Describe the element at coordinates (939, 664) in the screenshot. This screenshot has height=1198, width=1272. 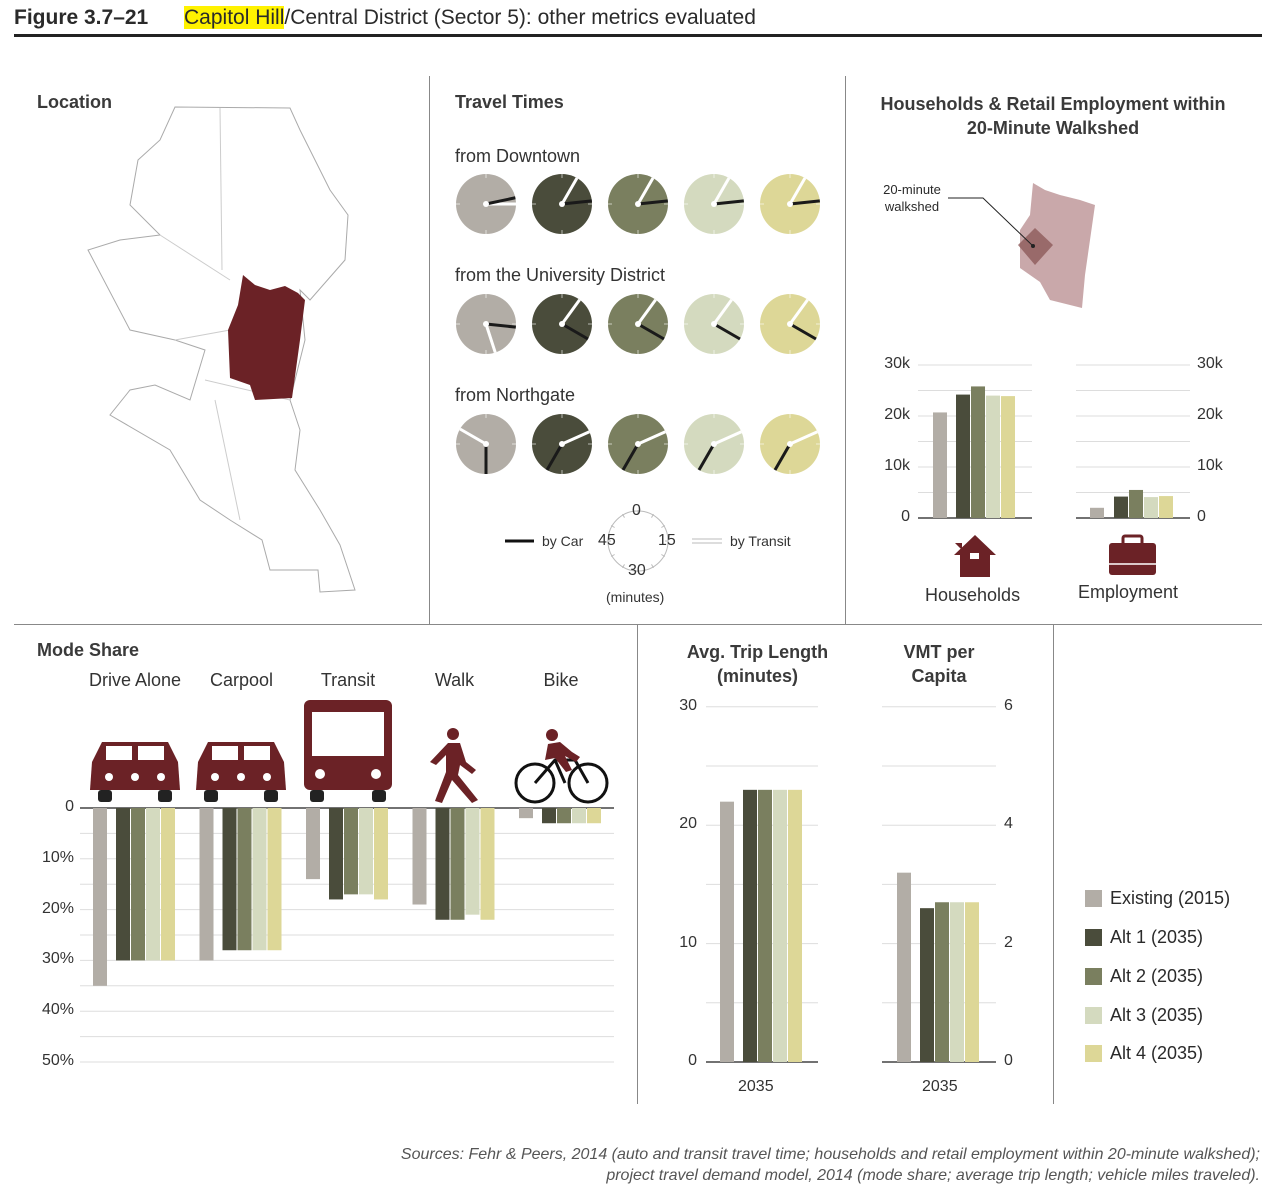
I see `vmt-title: VMT per Capita` at that location.